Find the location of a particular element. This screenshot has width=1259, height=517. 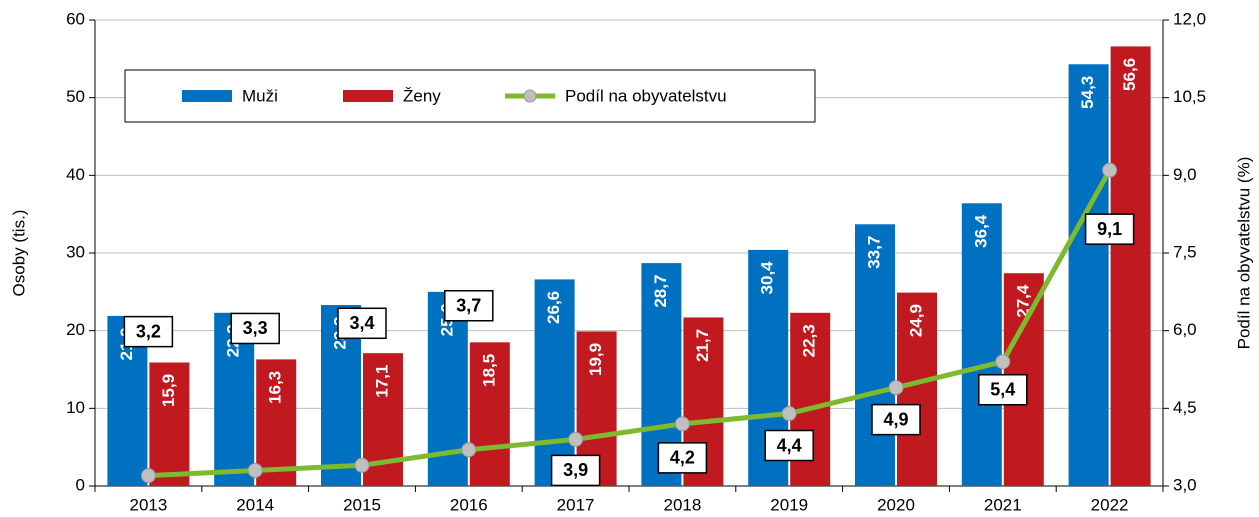

x-tick-label: 2019 is located at coordinates (789, 504).